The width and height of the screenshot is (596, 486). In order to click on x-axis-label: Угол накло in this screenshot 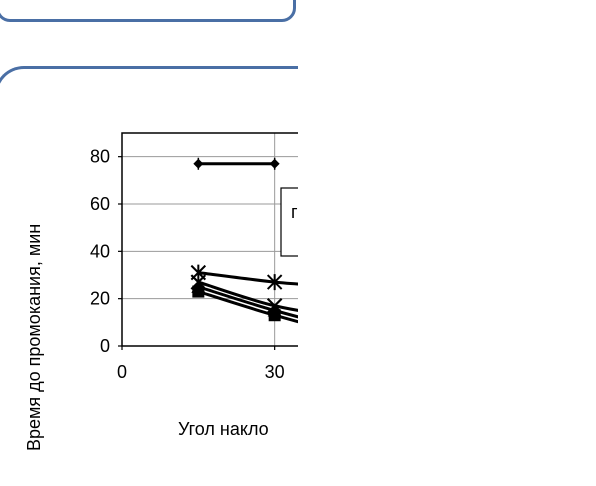, I will do `click(223, 429)`.